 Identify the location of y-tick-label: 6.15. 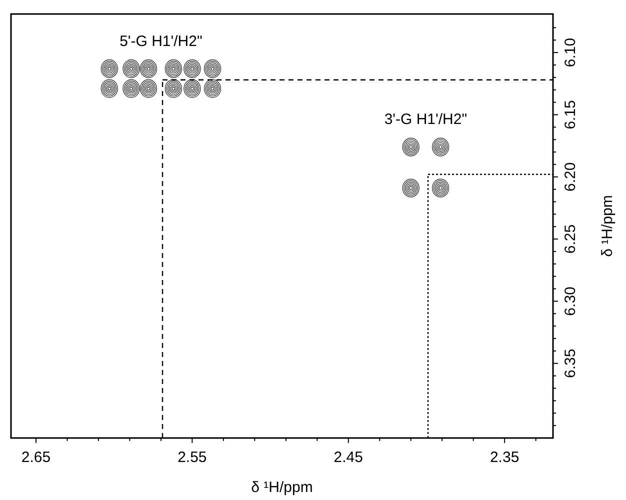
(570, 115).